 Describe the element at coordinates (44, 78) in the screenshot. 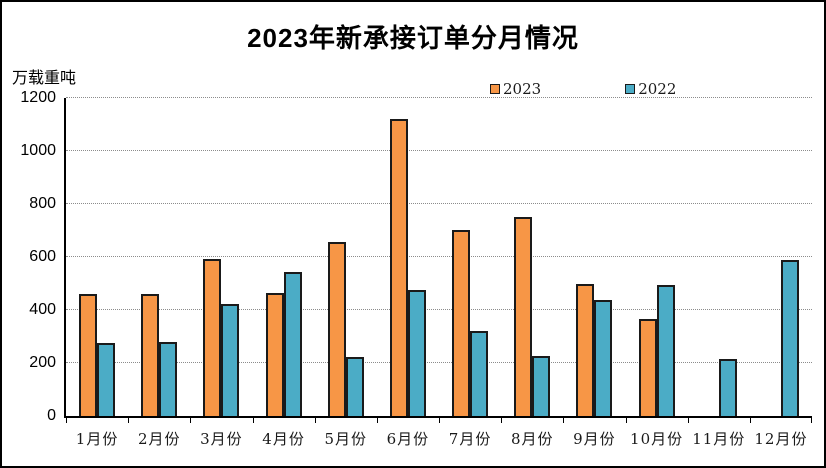

I see `y-axis-unit-label: 万载重吨` at that location.